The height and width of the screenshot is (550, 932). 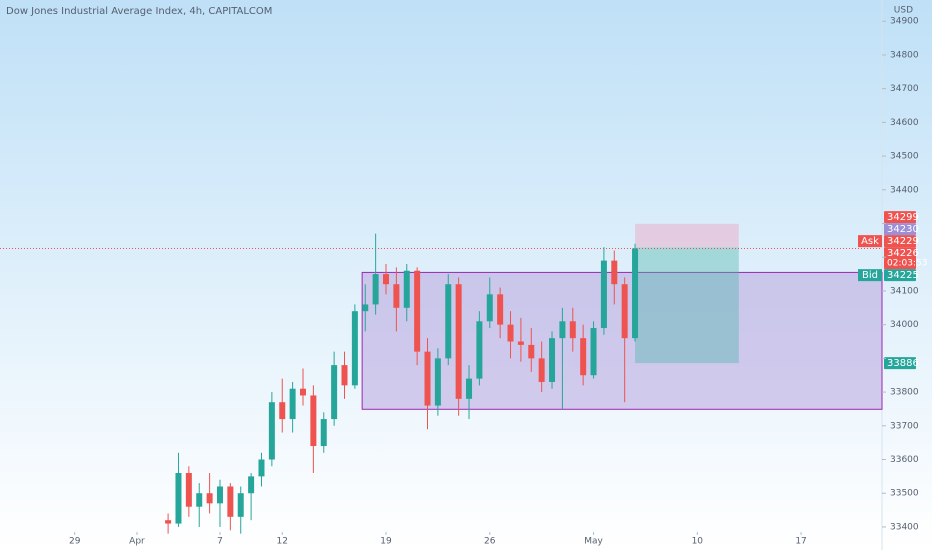 What do you see at coordinates (903, 217) in the screenshot?
I see `price-marker-label: 34299` at bounding box center [903, 217].